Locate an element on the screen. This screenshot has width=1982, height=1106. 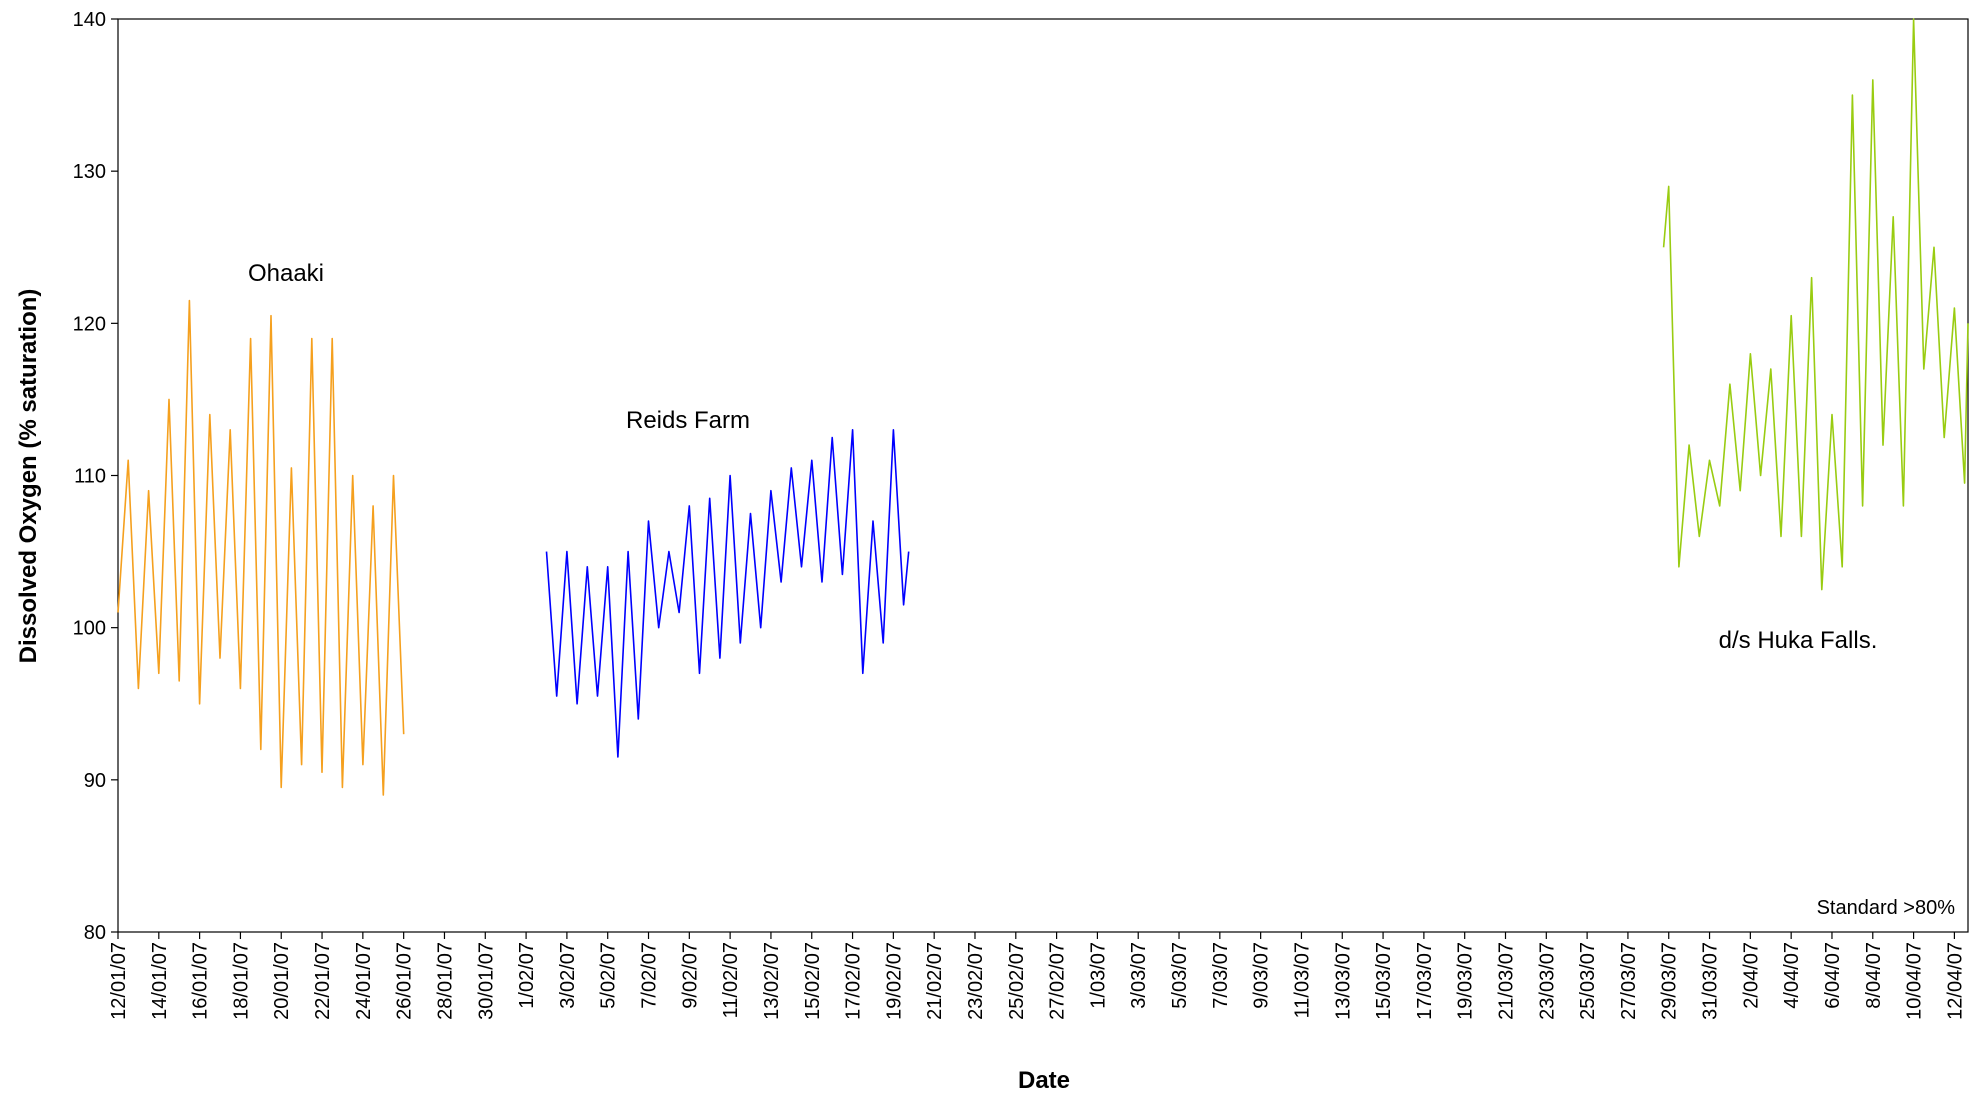
x-tick-label: 19/02/07 is located at coordinates (894, 981).